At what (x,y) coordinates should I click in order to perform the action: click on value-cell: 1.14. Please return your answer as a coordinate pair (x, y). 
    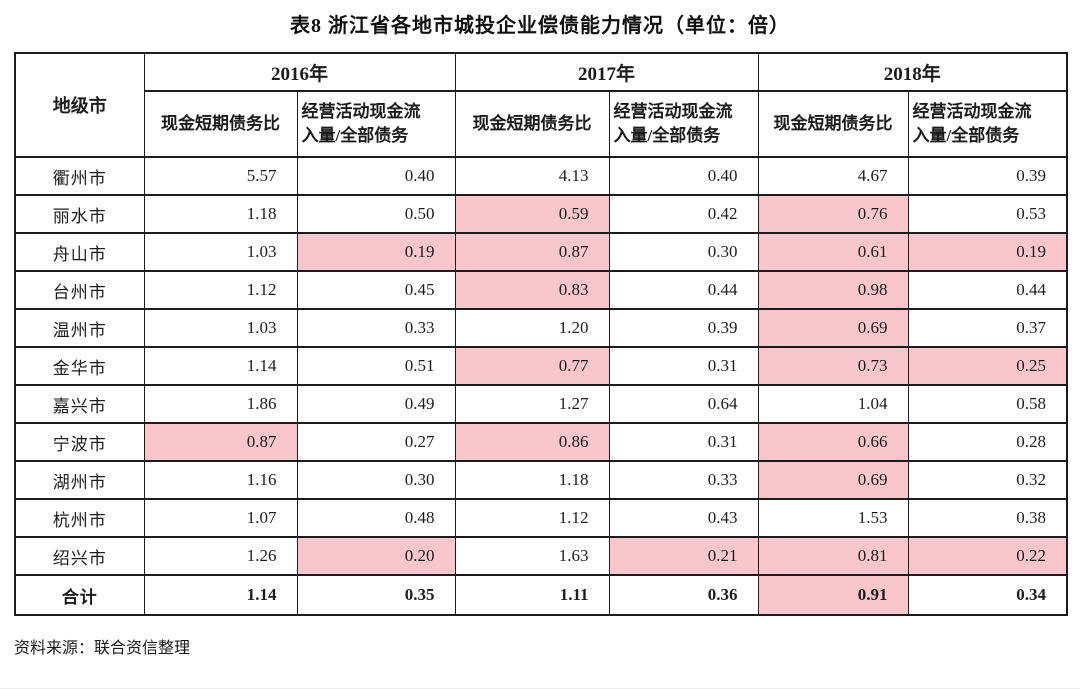
    Looking at the image, I should click on (220, 366).